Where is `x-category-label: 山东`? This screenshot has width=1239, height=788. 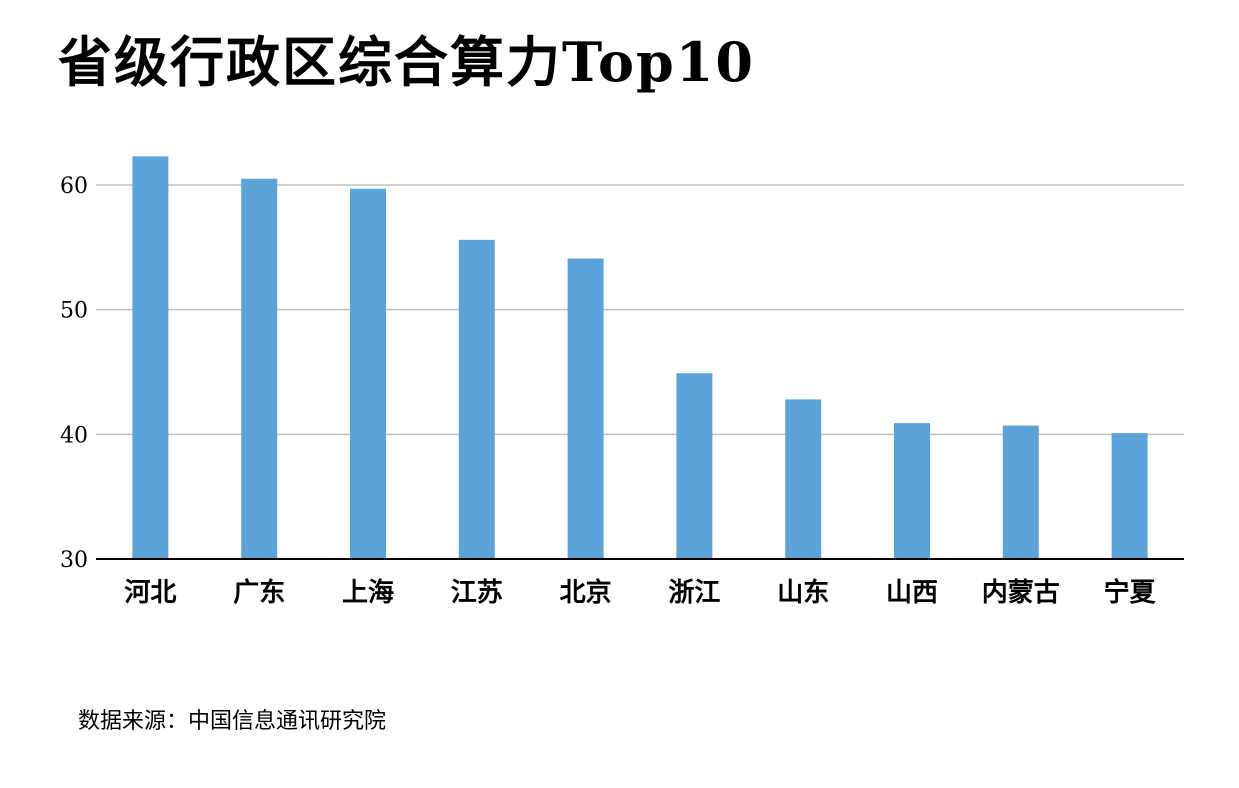
x-category-label: 山东 is located at coordinates (803, 592).